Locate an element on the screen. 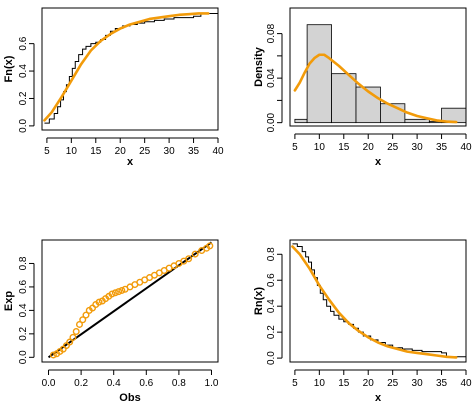  y-axis-label: Rn(x) is located at coordinates (259, 301).